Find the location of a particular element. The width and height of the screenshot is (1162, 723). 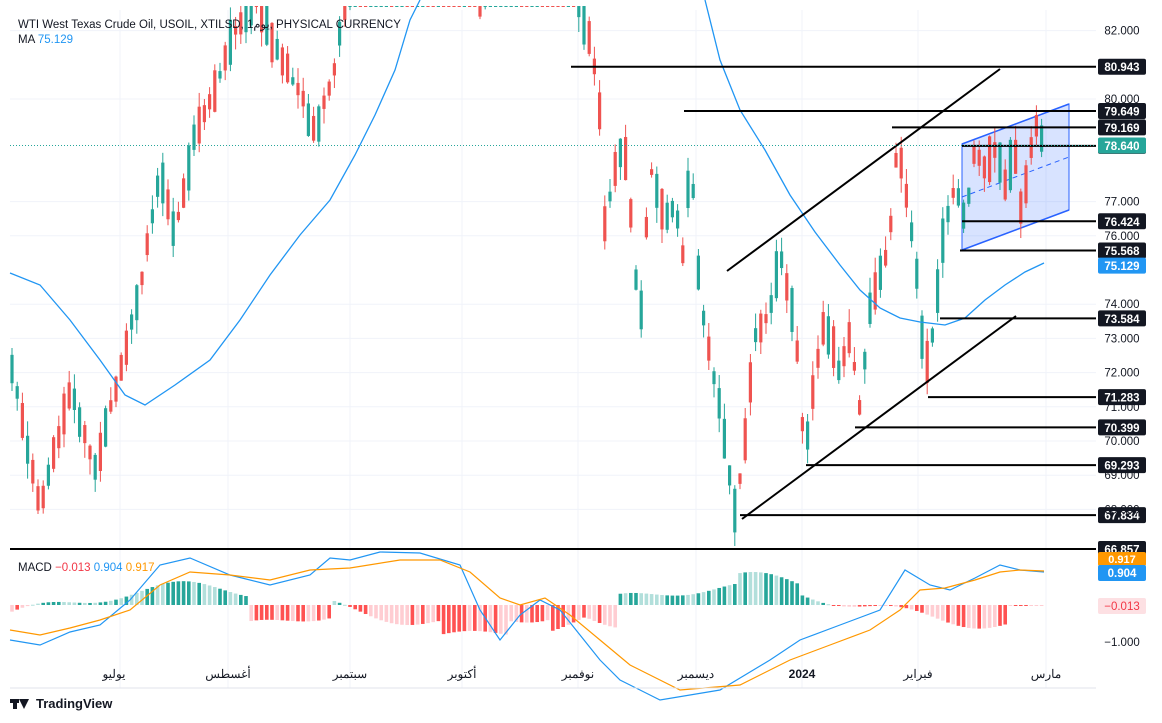

level-tag: 76.424 is located at coordinates (1122, 221).